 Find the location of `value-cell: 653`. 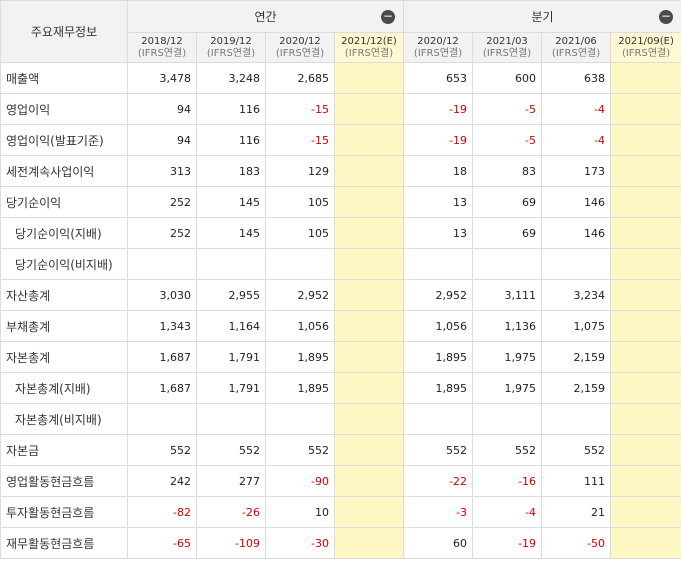

value-cell: 653 is located at coordinates (438, 78).